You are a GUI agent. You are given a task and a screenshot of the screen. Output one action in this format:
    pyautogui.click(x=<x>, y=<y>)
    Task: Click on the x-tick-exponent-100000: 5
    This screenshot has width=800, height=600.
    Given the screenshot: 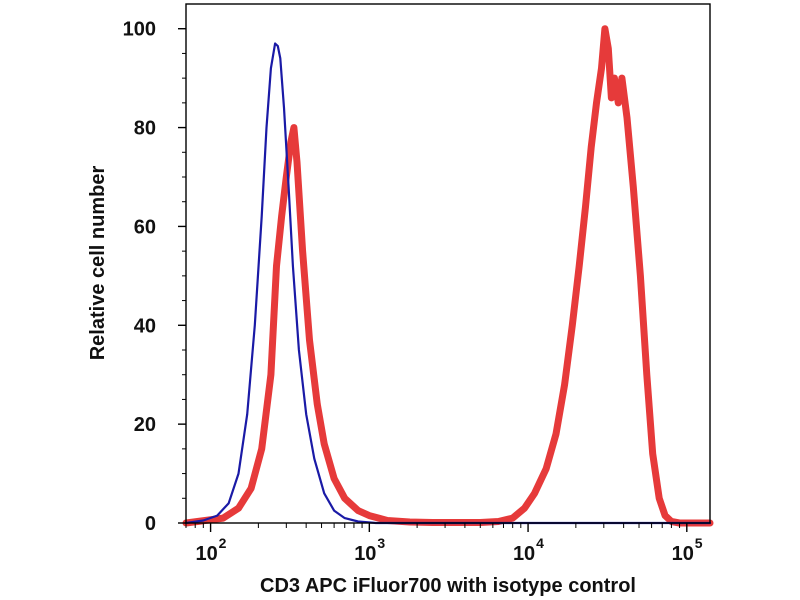 What is the action you would take?
    pyautogui.click(x=699, y=543)
    